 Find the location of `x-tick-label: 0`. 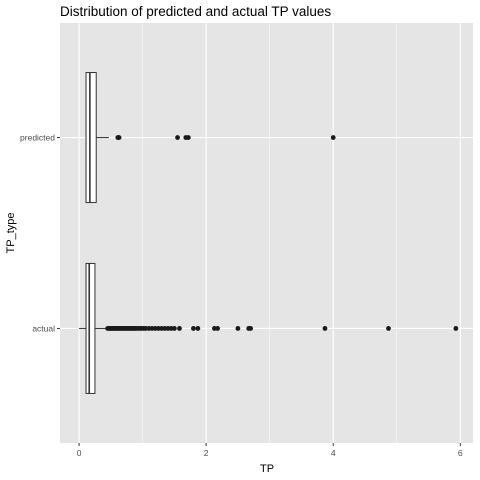

x-tick-label: 0 is located at coordinates (79, 453).